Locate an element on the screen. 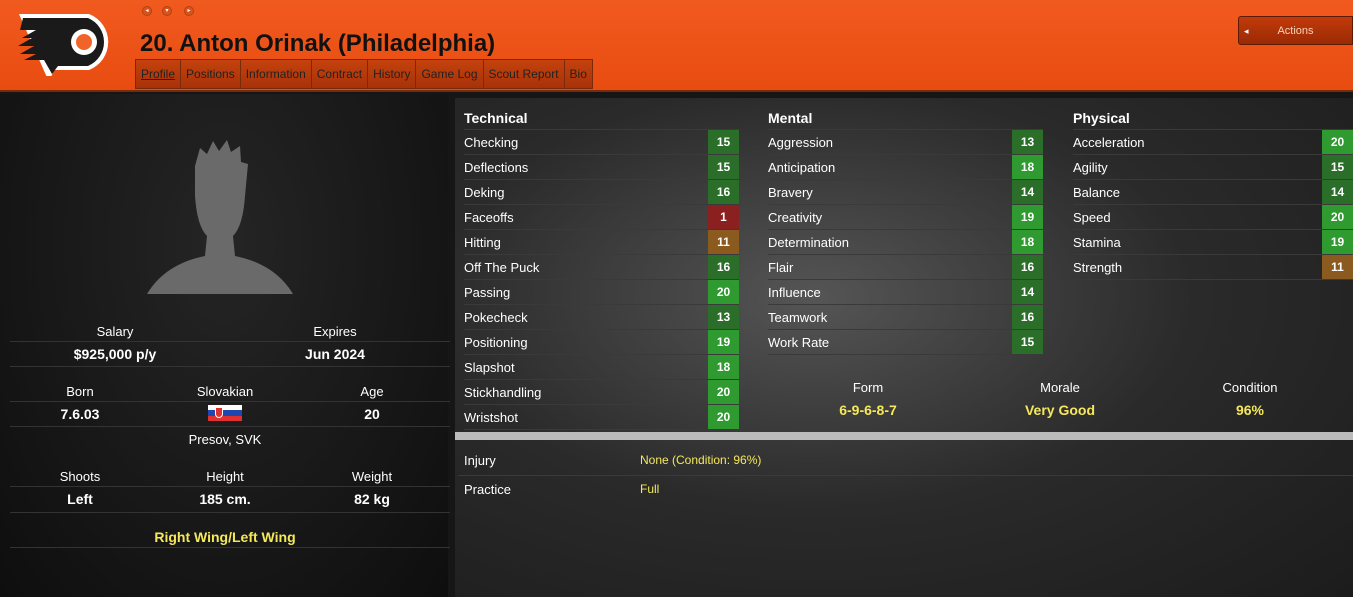 This screenshot has width=1353, height=597. attribute-name: Flair is located at coordinates (781, 267).